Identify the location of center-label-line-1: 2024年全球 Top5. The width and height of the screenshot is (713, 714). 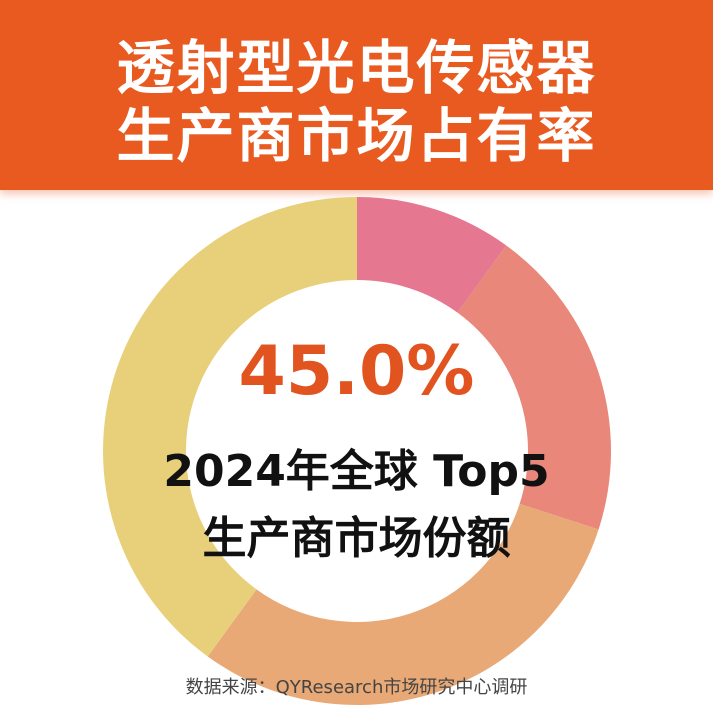
(356, 471).